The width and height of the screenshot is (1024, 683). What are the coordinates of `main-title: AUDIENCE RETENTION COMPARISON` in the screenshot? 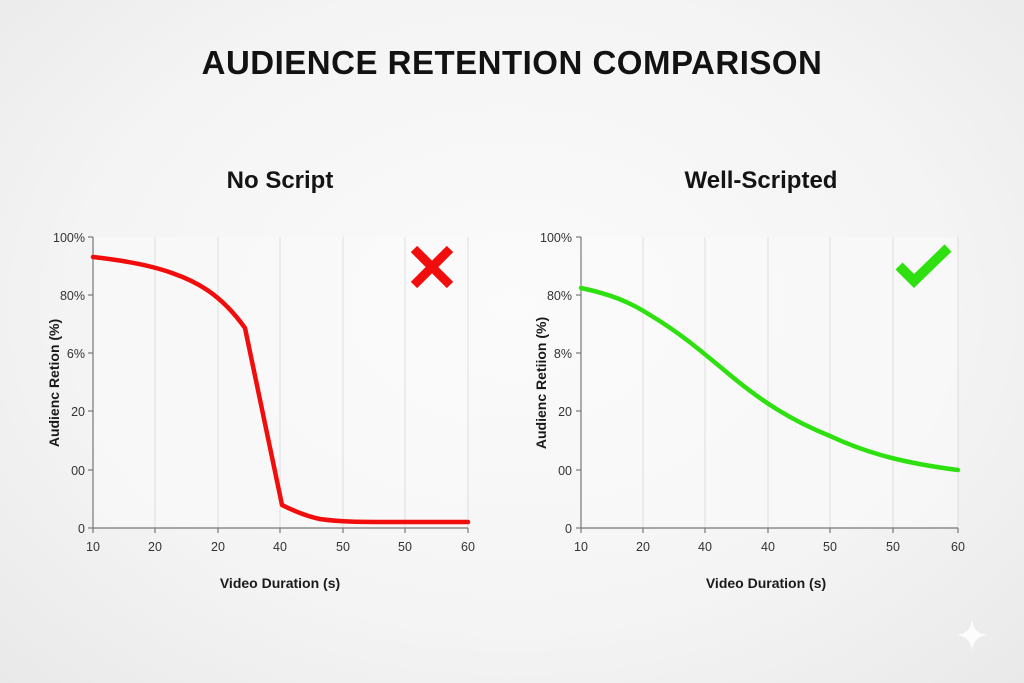 It's located at (512, 62).